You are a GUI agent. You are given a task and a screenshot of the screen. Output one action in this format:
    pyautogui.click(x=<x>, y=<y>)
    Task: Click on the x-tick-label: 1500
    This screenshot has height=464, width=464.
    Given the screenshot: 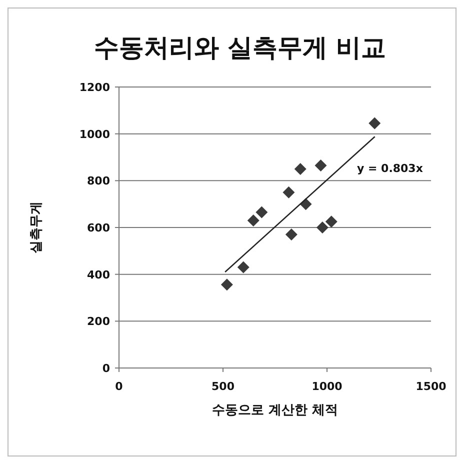 What is the action you would take?
    pyautogui.click(x=431, y=386)
    